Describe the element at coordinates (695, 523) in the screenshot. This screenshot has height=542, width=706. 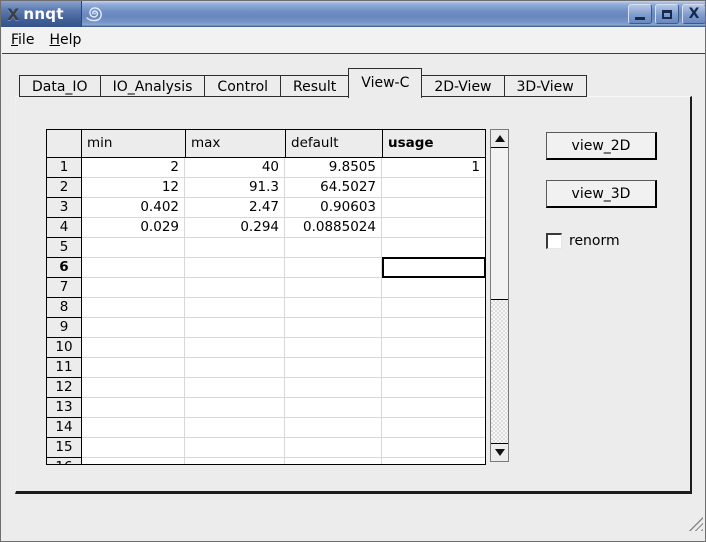
I see `resize-grip-icon` at that location.